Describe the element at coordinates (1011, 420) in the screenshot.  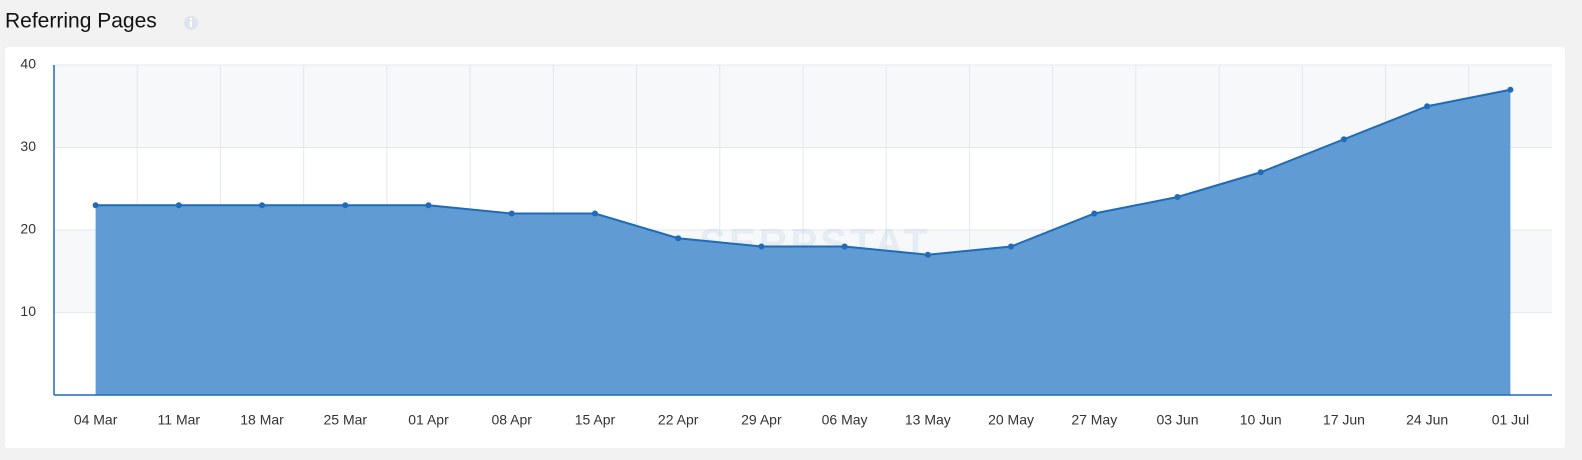
I see `x-tick-label: 20 May` at that location.